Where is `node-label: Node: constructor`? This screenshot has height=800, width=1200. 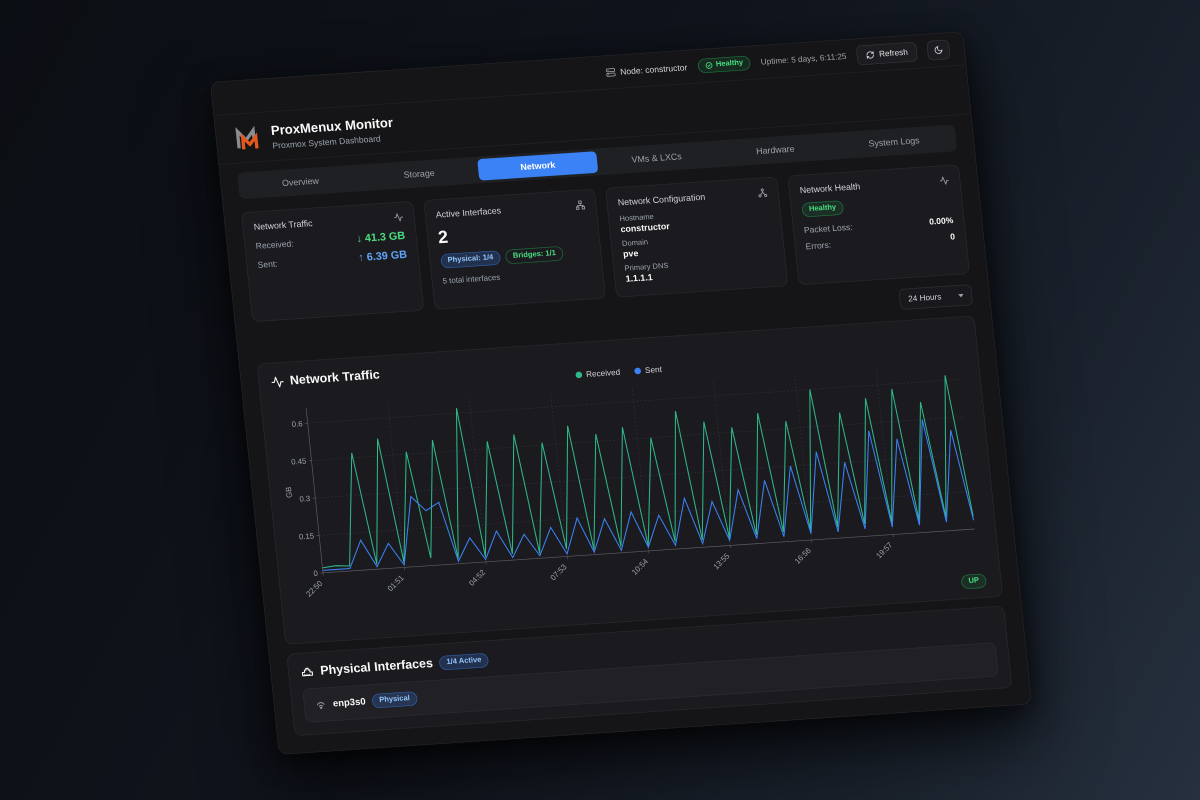 node-label: Node: constructor is located at coordinates (653, 69).